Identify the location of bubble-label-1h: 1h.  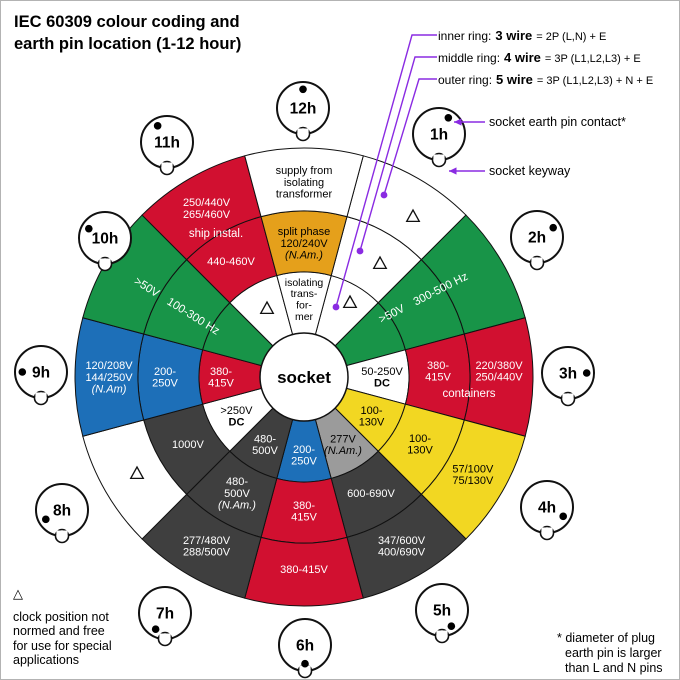
(439, 135).